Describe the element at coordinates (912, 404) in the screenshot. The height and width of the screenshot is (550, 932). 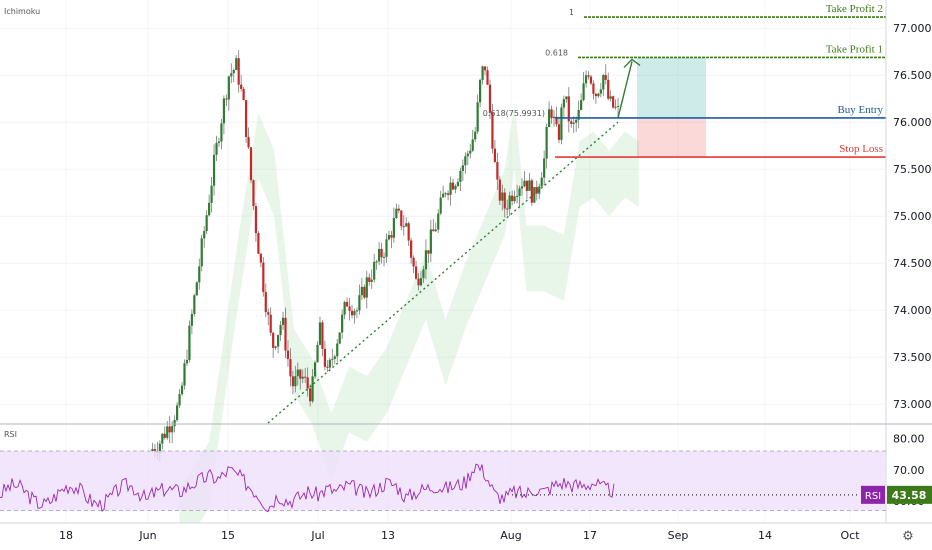
I see `price-tick-label: 73.000` at that location.